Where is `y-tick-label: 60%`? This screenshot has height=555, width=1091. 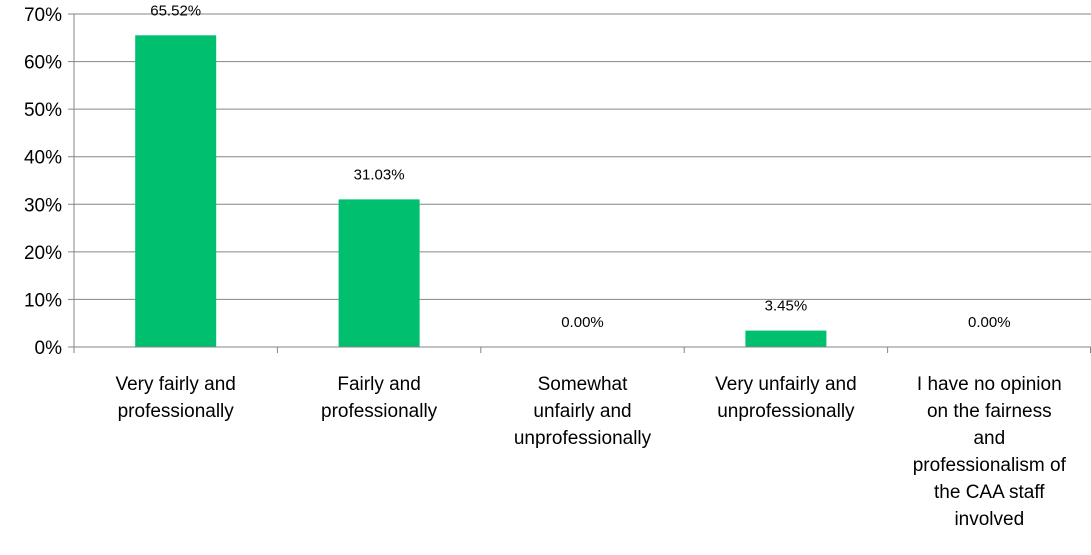
y-tick-label: 60% is located at coordinates (43, 63).